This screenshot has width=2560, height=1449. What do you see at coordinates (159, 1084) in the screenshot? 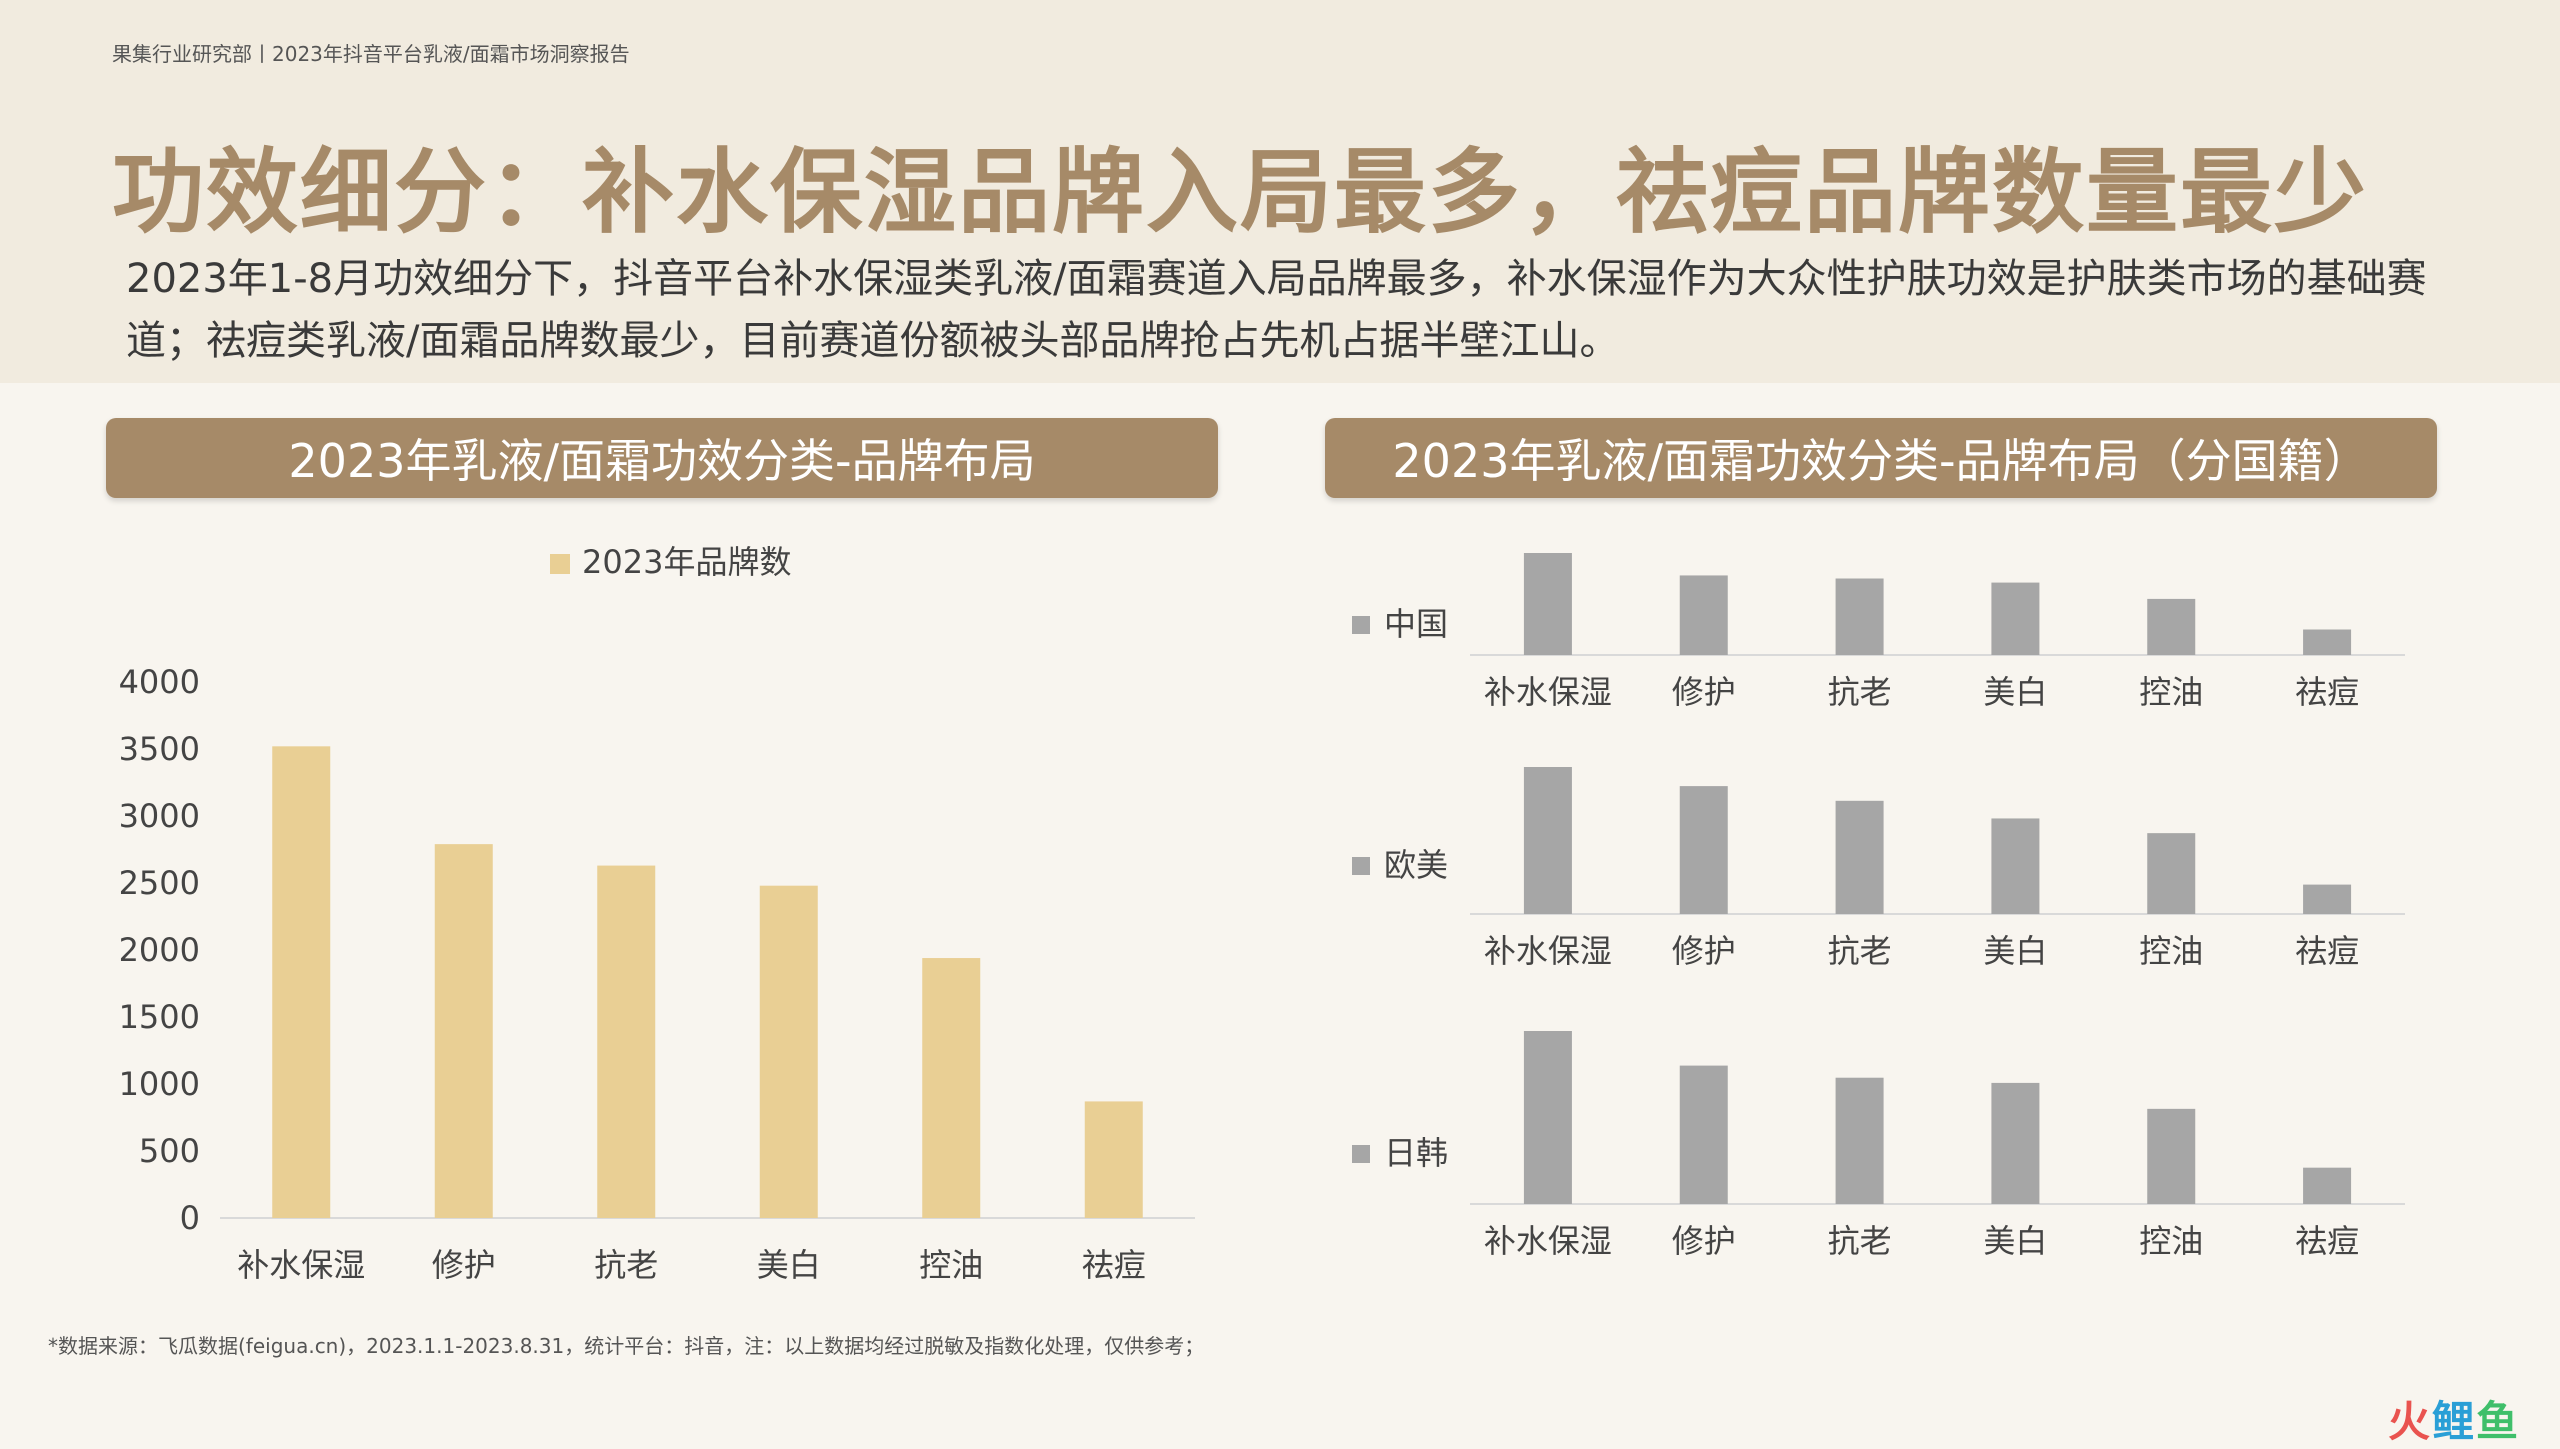
I see `y-tick-label: 1000` at bounding box center [159, 1084].